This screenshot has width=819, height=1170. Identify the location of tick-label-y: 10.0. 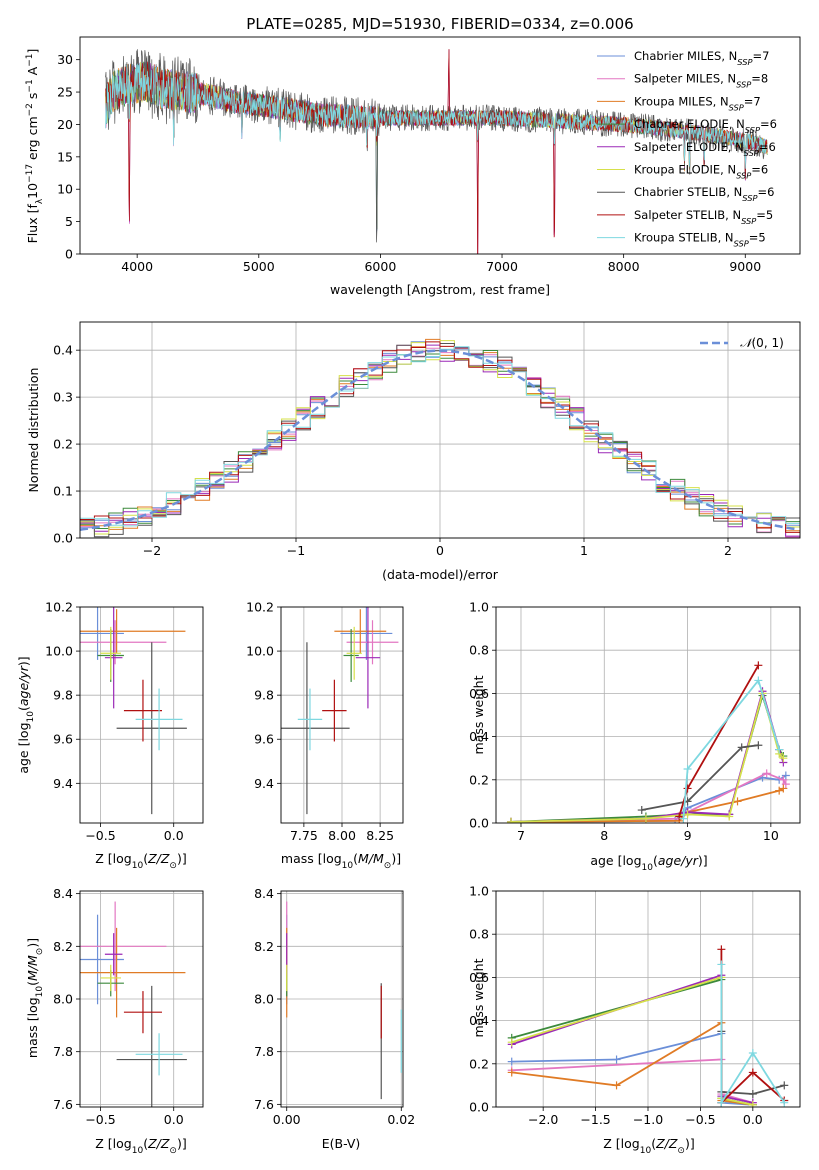
(260, 651).